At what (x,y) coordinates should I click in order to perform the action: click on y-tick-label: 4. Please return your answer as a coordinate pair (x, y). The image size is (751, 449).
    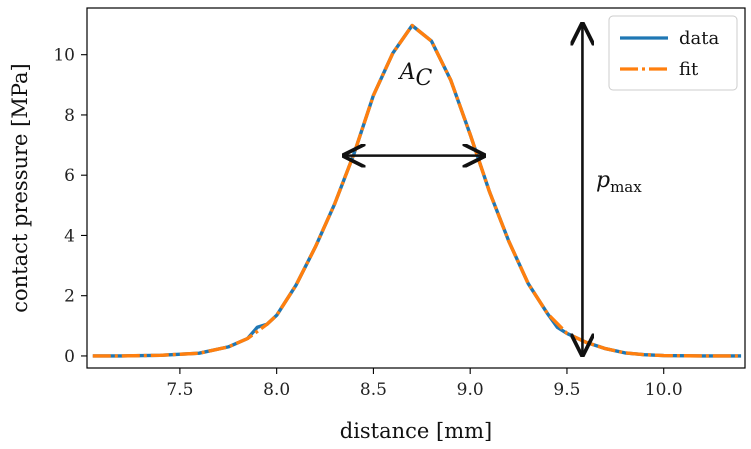
    Looking at the image, I should click on (69, 236).